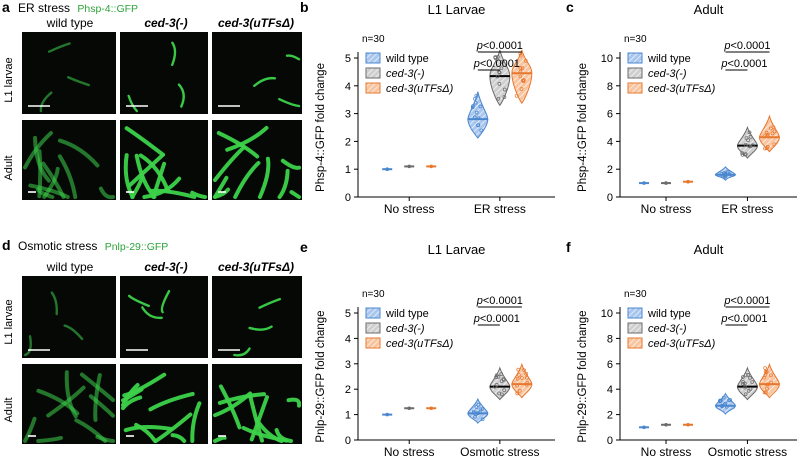 The width and height of the screenshot is (800, 458). I want to click on panel-a-row-adult: Adult, so click(9, 167).